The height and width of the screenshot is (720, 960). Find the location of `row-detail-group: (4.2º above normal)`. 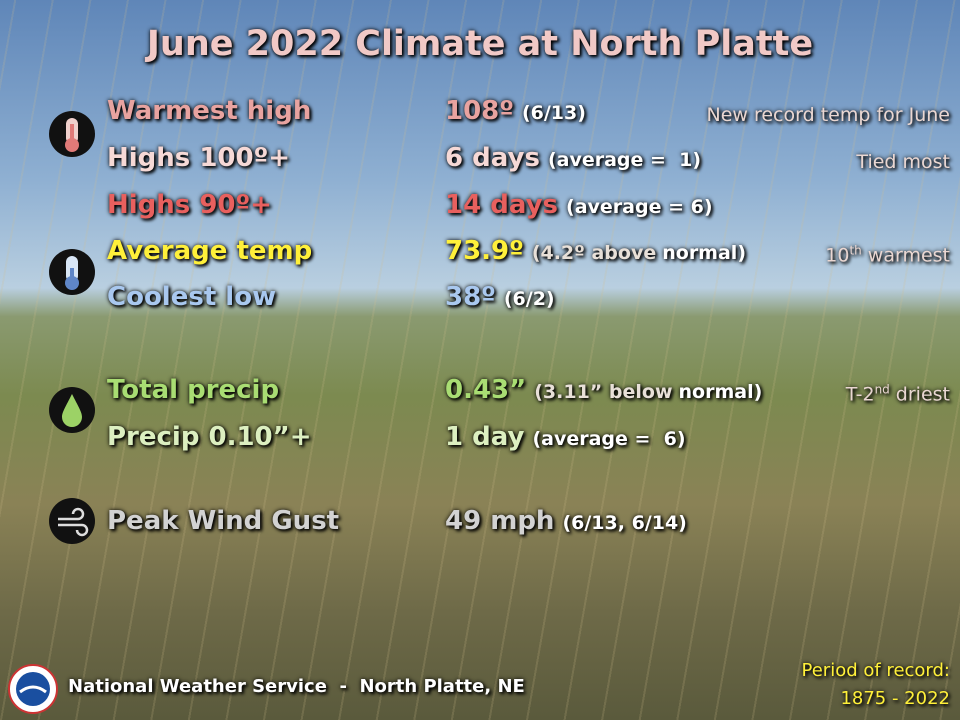

row-detail-group: (4.2º above normal) is located at coordinates (639, 253).